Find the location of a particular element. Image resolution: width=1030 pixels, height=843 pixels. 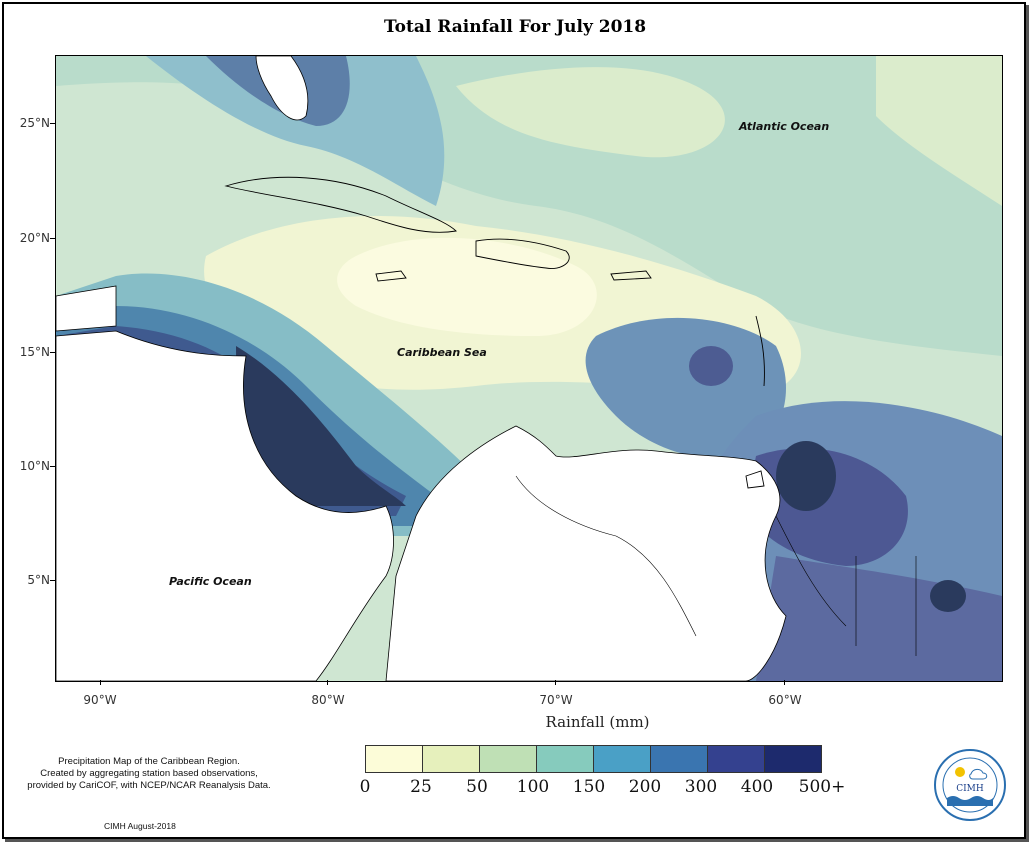

legend-colorbar is located at coordinates (593, 759).